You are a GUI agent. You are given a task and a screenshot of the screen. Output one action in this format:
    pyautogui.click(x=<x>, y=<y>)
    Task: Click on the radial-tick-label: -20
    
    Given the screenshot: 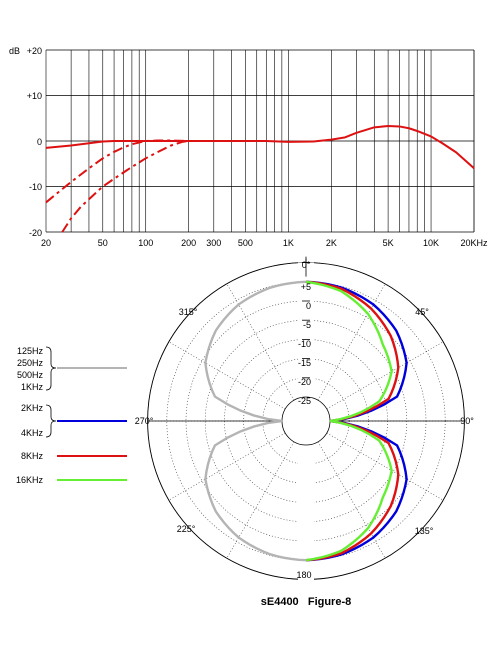 What is the action you would take?
    pyautogui.click(x=304, y=382)
    